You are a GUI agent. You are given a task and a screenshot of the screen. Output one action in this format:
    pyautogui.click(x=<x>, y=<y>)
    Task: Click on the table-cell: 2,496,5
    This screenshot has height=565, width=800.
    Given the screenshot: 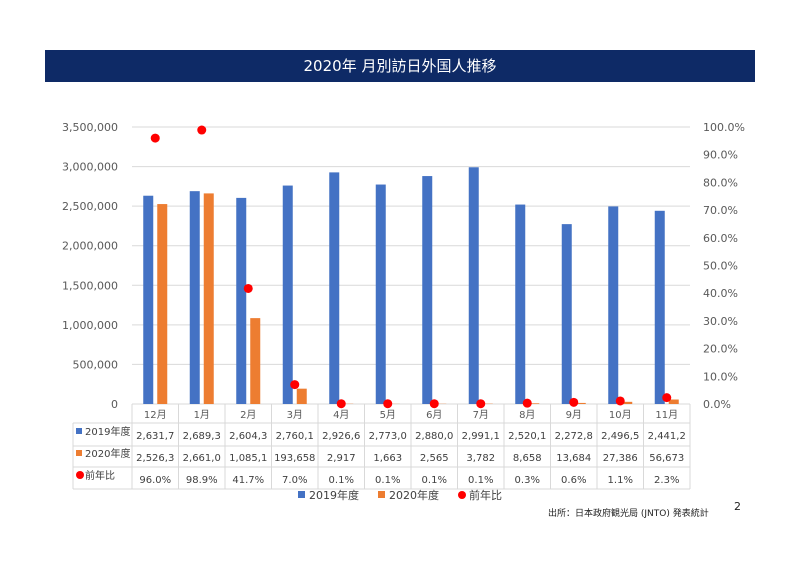 What is the action you would take?
    pyautogui.click(x=620, y=436)
    